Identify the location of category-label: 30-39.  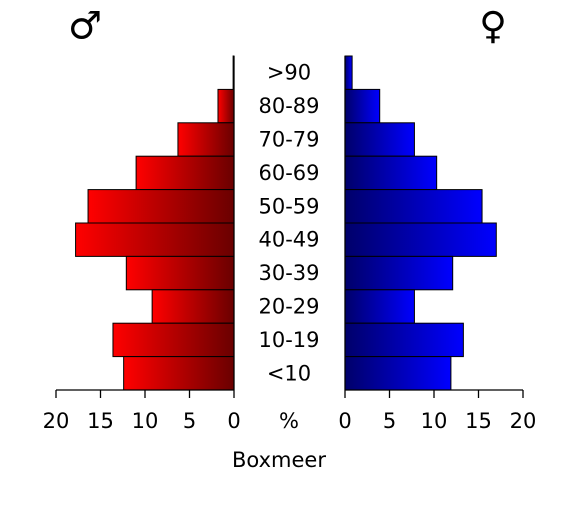
(288, 273).